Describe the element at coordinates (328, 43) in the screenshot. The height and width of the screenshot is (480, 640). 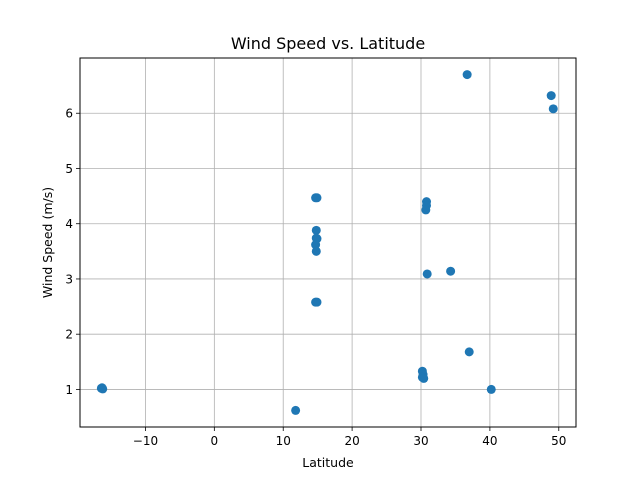
I see `chart-title: Wind Speed vs. Latitude` at that location.